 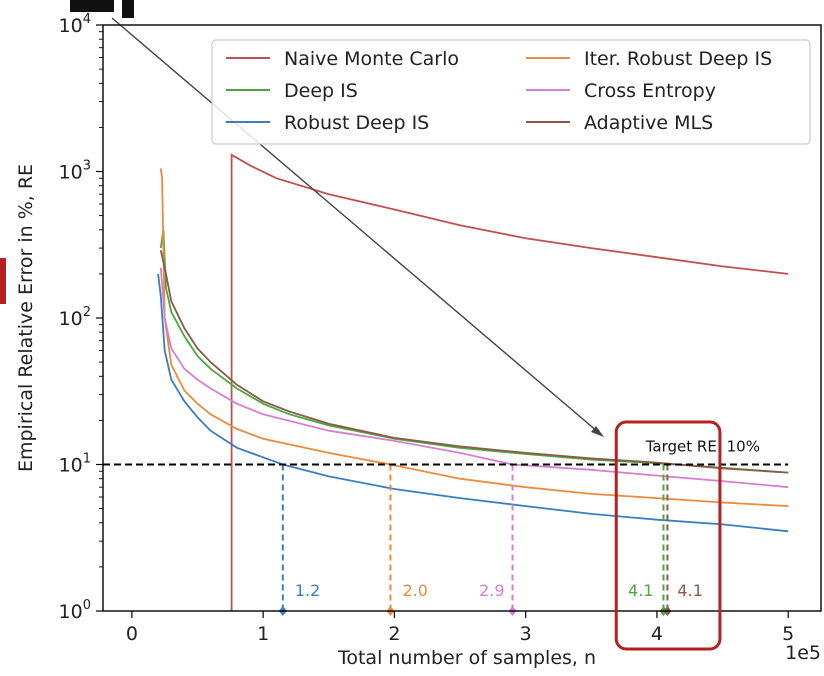 I want to click on x-tick-label-4: 4, so click(x=657, y=634).